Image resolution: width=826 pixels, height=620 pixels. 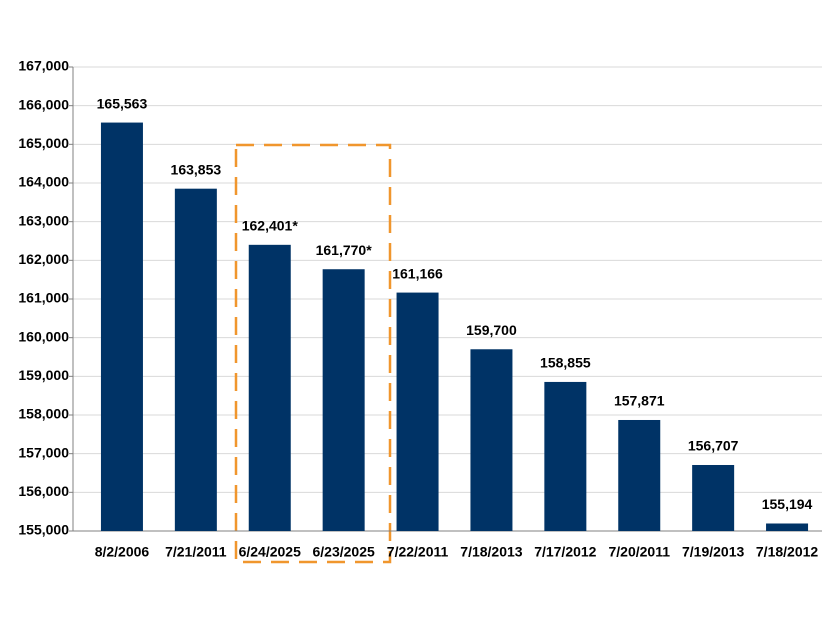 I want to click on y-tick-label: 159,000, so click(x=43, y=375).